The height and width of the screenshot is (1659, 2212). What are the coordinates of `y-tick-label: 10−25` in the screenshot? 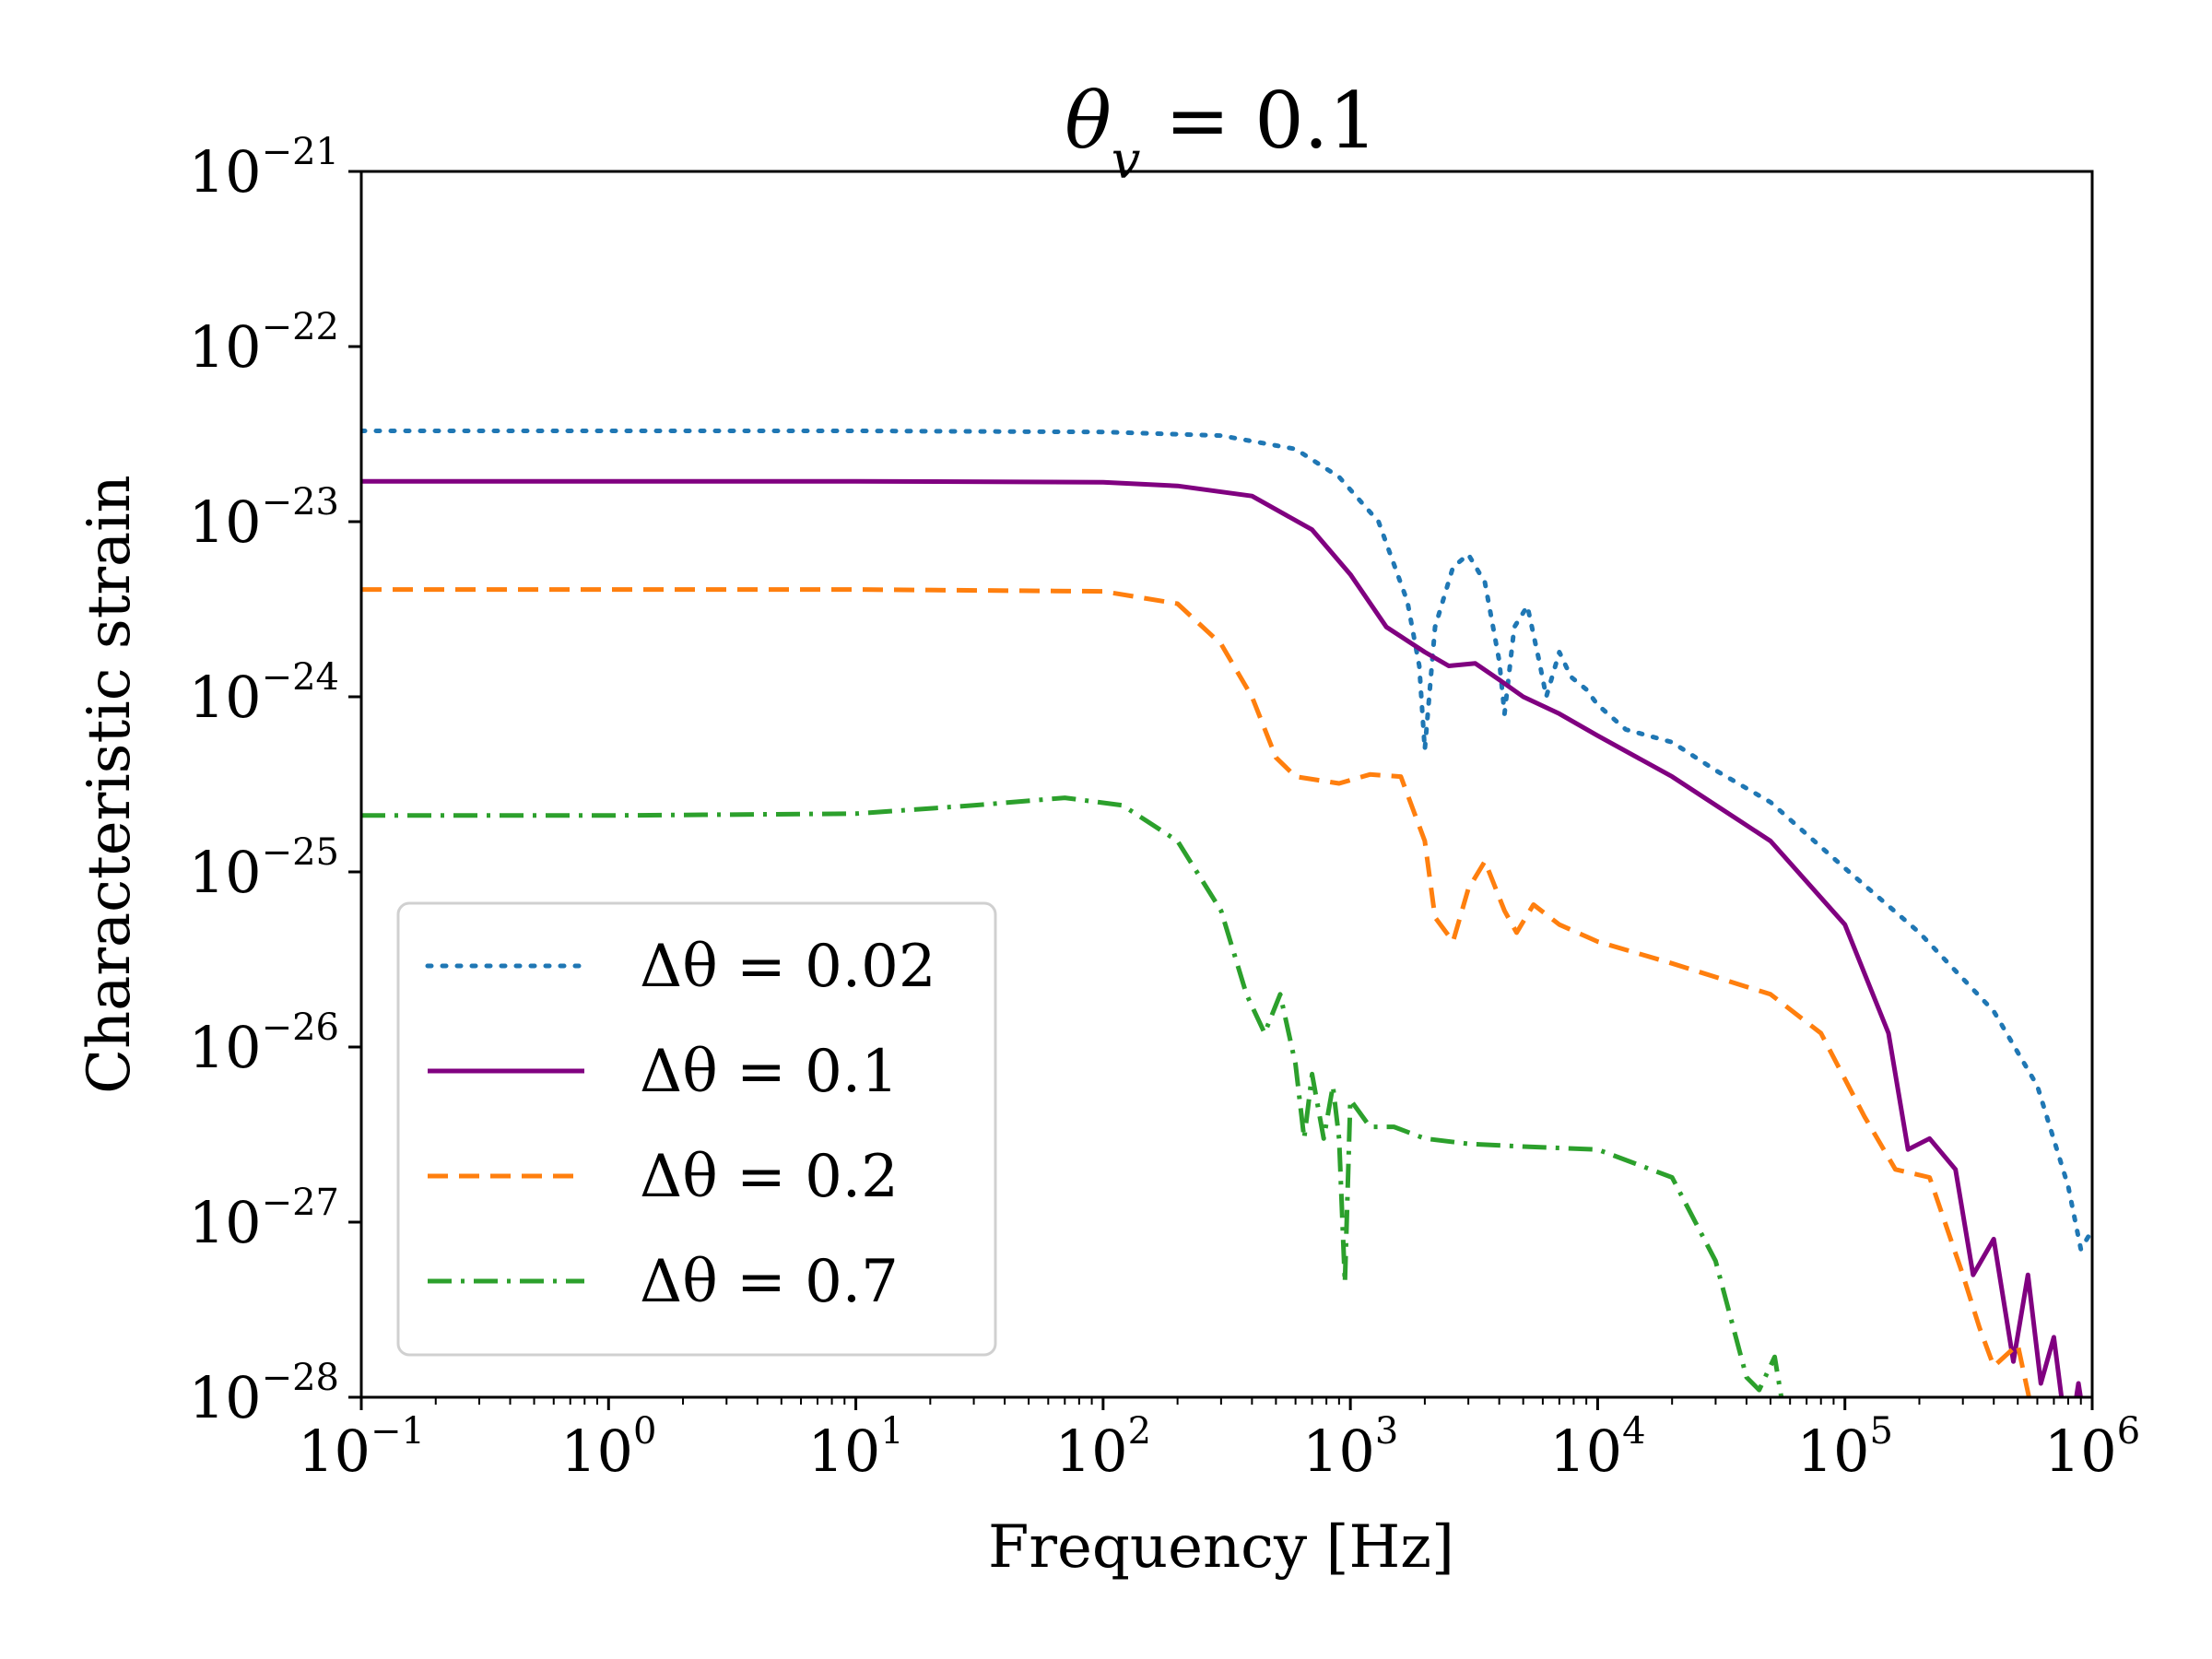 It's located at (264, 868).